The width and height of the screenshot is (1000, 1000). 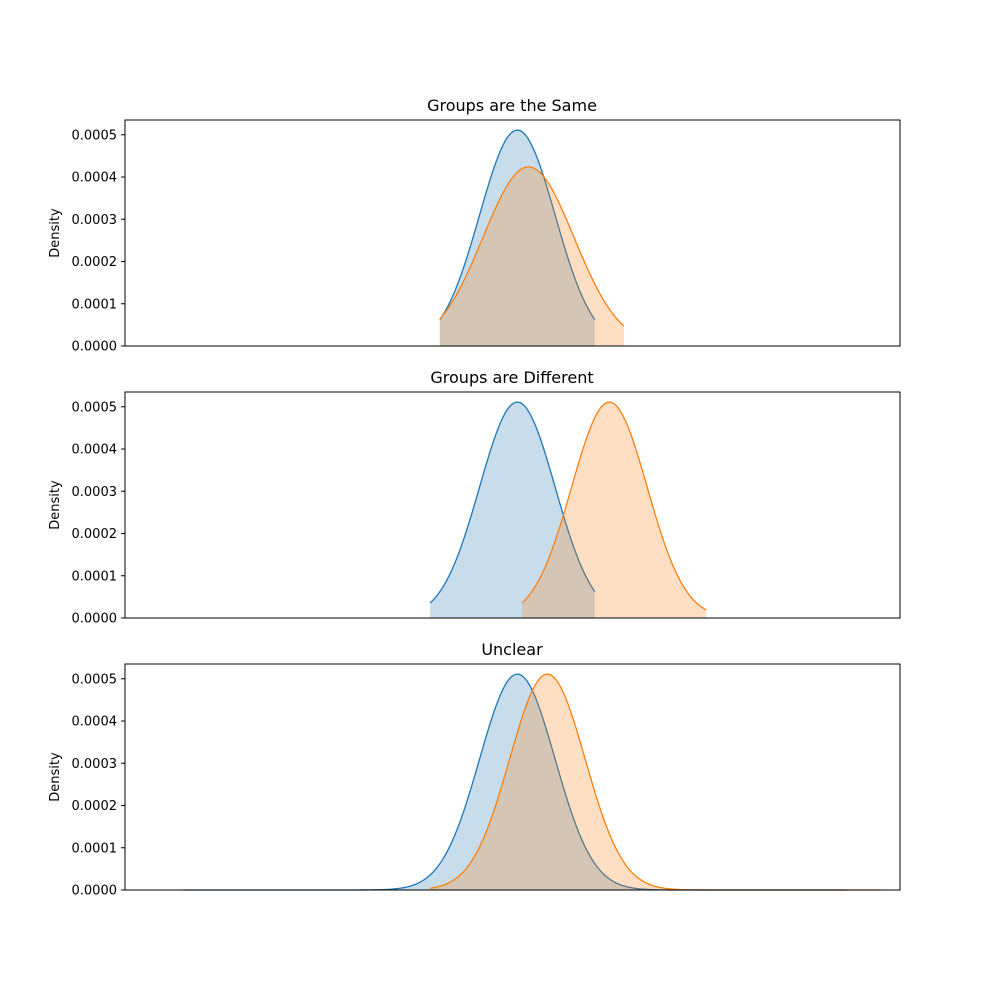 I want to click on panel-title: Unclear, so click(x=512, y=649).